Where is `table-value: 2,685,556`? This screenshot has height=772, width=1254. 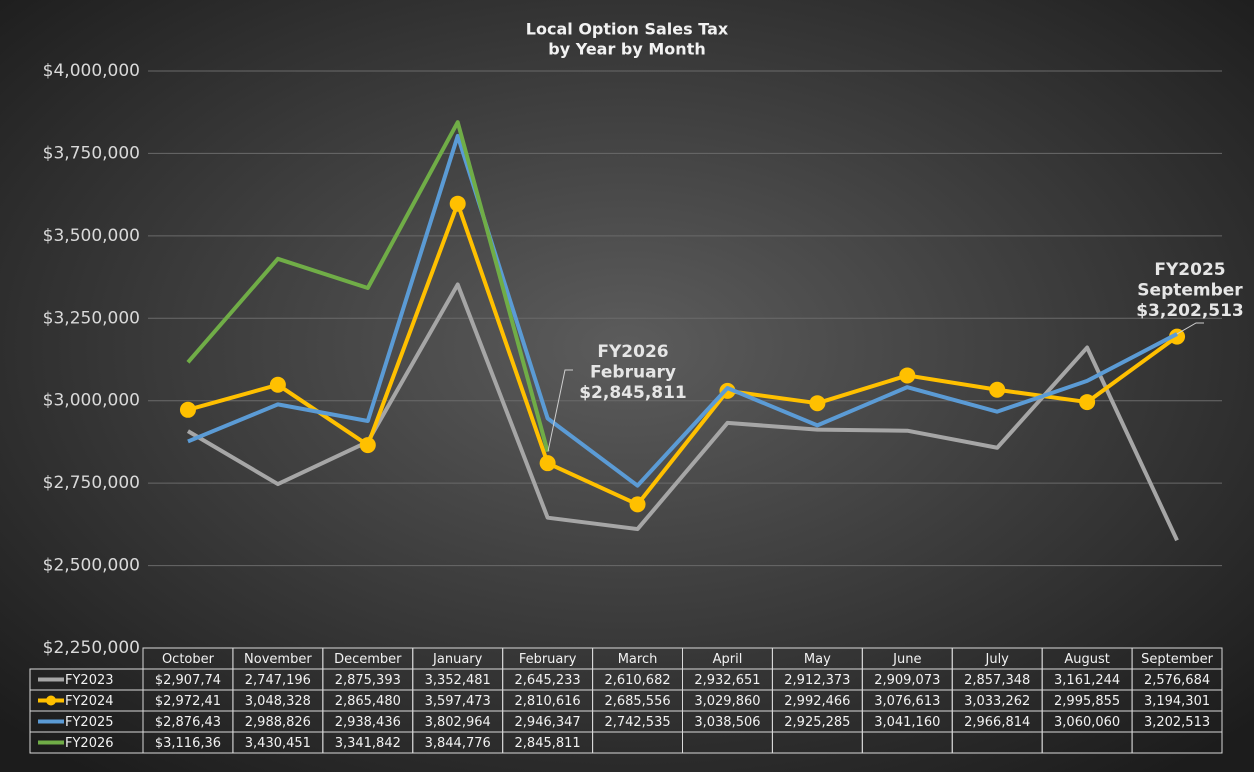
table-value: 2,685,556 is located at coordinates (637, 701).